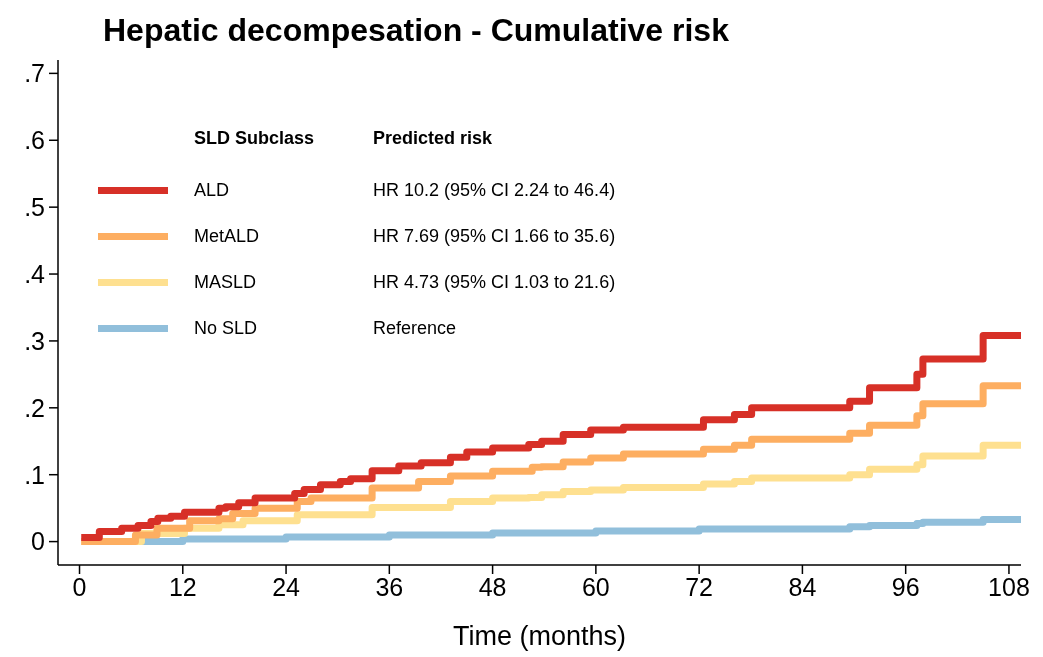 The height and width of the screenshot is (657, 1043). Describe the element at coordinates (286, 586) in the screenshot. I see `x-tick-label: 24` at that location.